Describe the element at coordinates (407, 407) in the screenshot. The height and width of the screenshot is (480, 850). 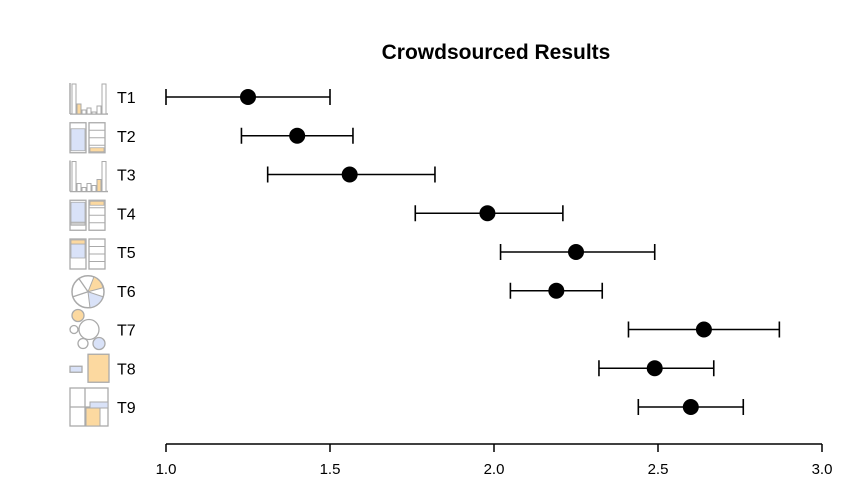
I see `row-t9: T9` at that location.